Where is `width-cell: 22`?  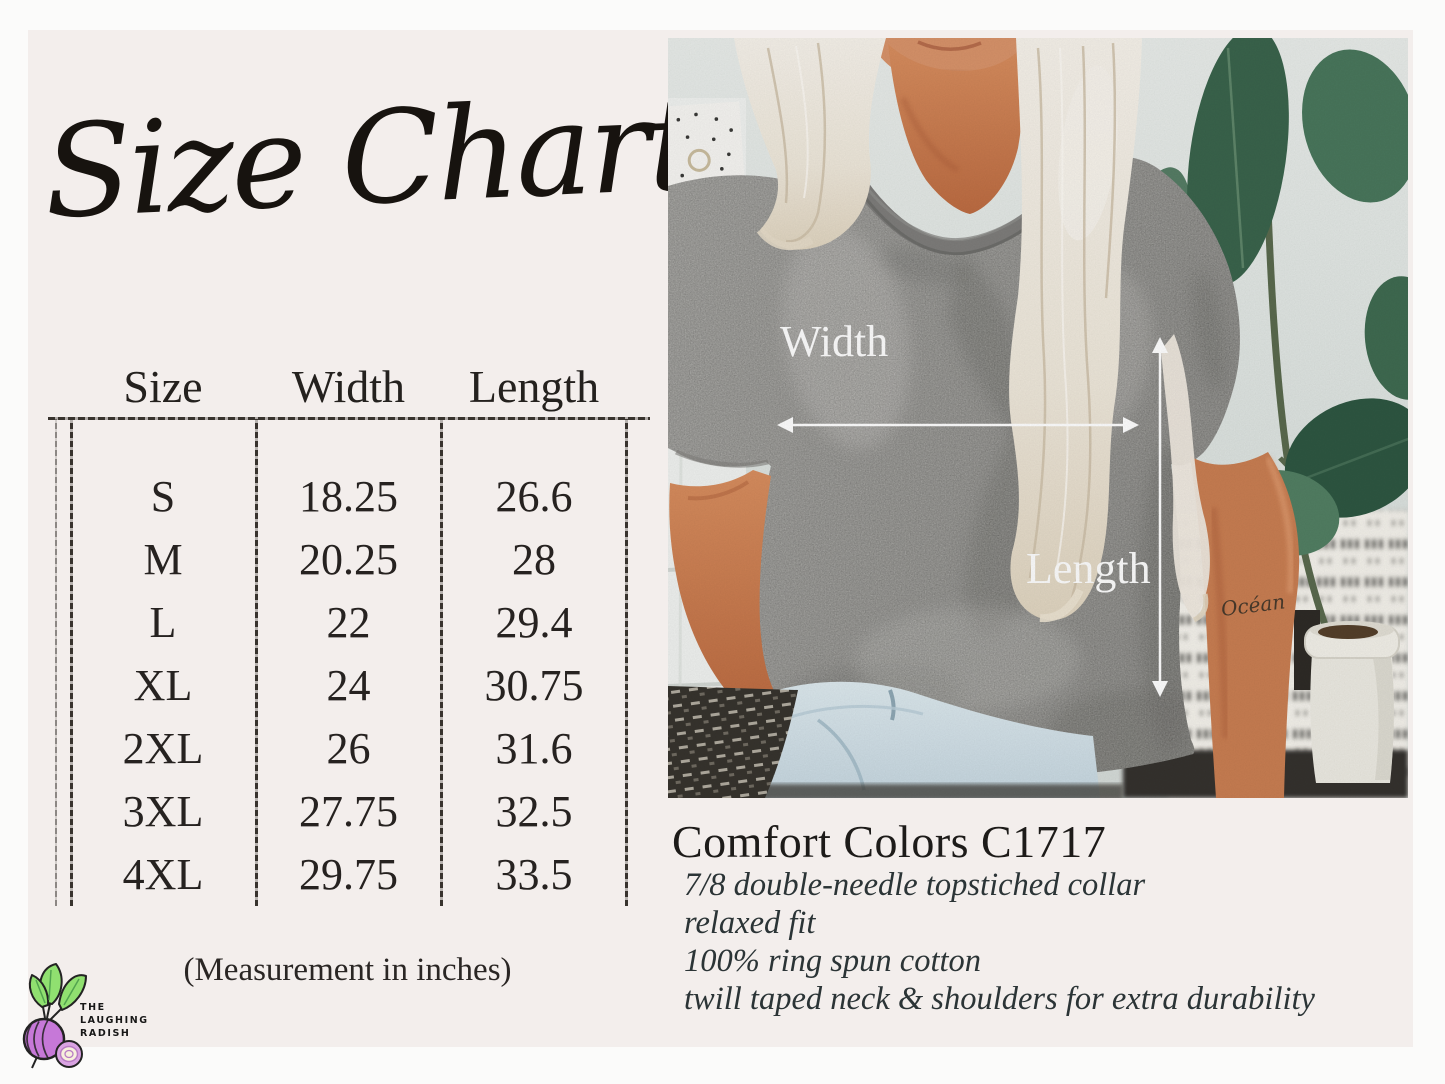
width-cell: 22 is located at coordinates (348, 622).